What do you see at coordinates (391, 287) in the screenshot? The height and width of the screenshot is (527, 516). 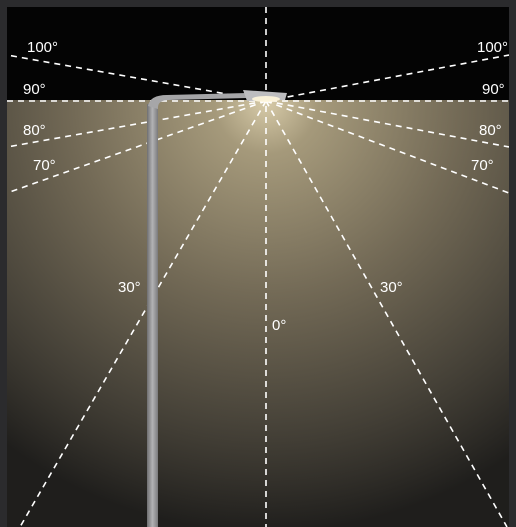 I see `label-right-30: 30°` at bounding box center [391, 287].